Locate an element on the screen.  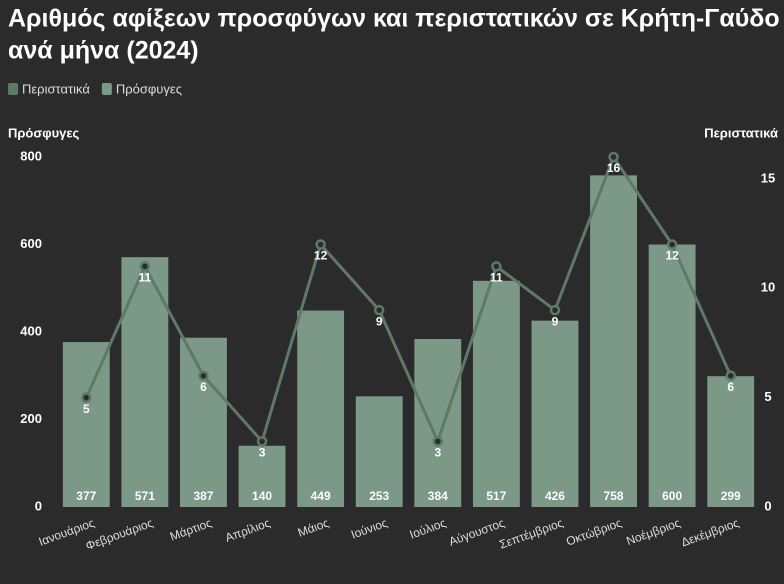
y-tick-label: 400 is located at coordinates (31, 330).